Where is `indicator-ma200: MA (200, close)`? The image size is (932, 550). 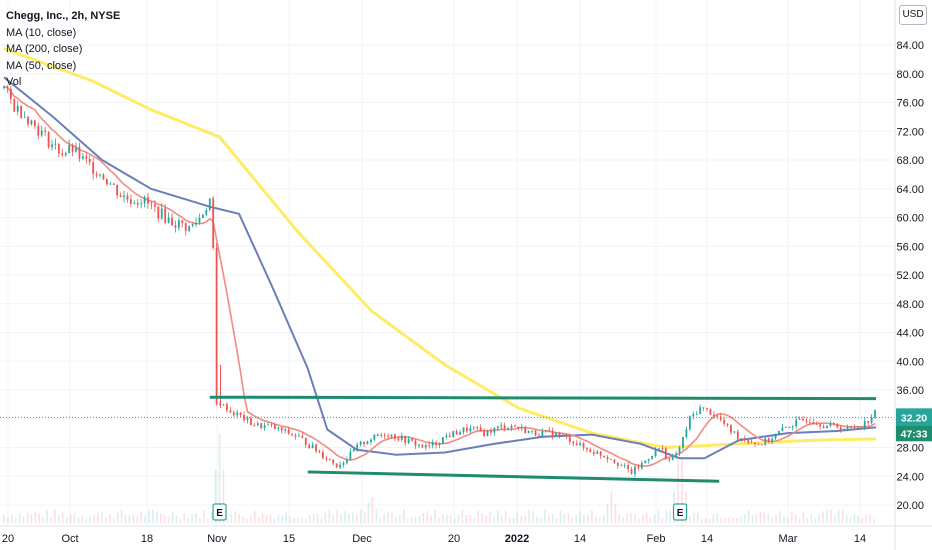 indicator-ma200: MA (200, close) is located at coordinates (44, 49).